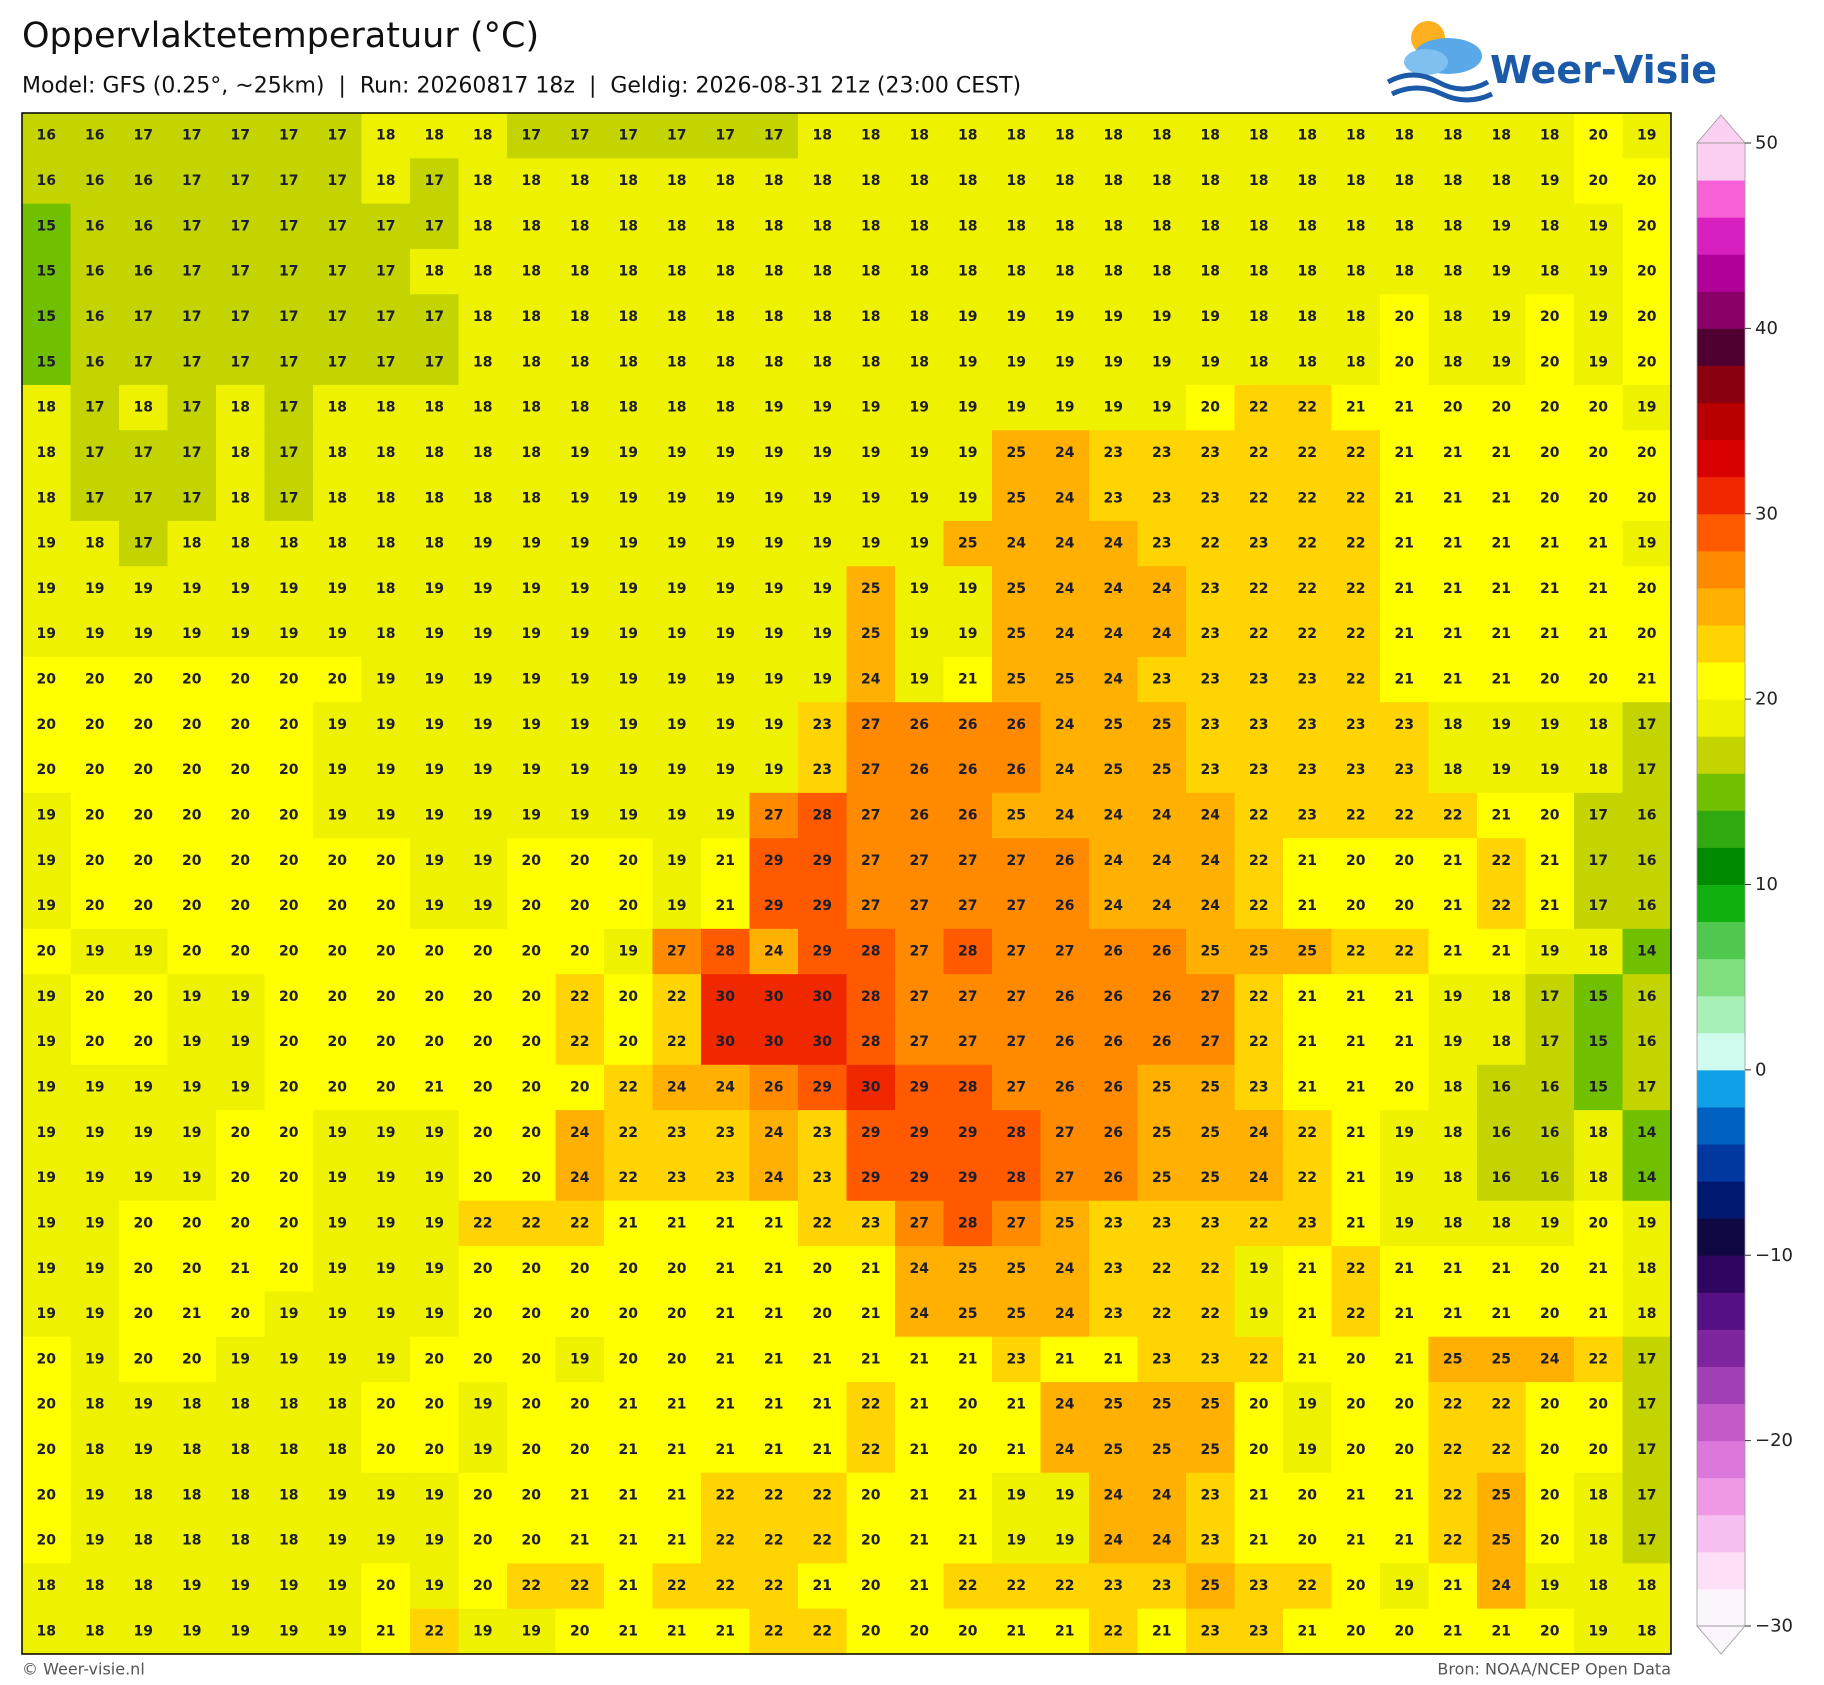  What do you see at coordinates (1549, 1178) in the screenshot?
I see `temperature-value: 16` at bounding box center [1549, 1178].